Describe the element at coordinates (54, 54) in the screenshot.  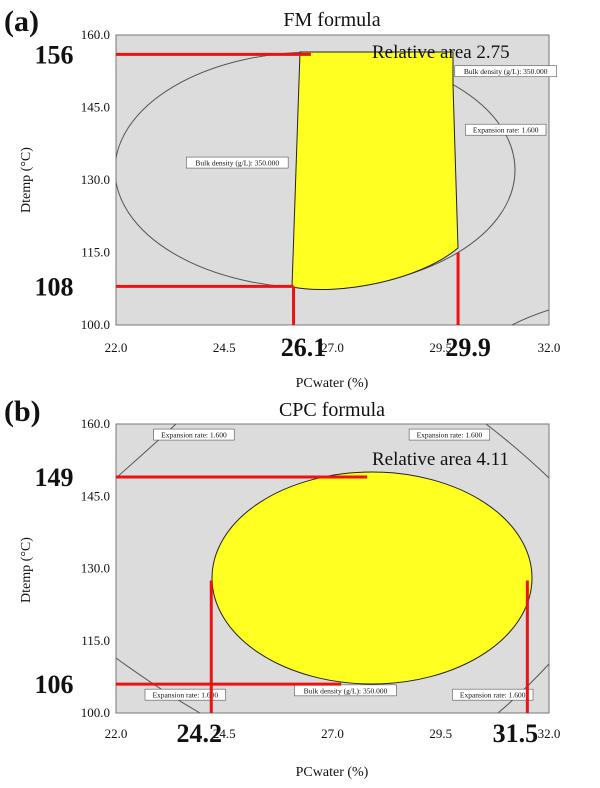
I see `panel-a-highlight-value-y: 156` at that location.